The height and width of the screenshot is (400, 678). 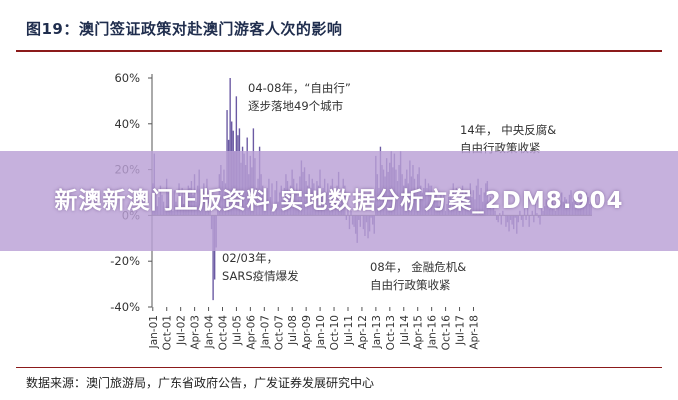 I want to click on x-tick-label: Oct-16, so click(x=447, y=333).